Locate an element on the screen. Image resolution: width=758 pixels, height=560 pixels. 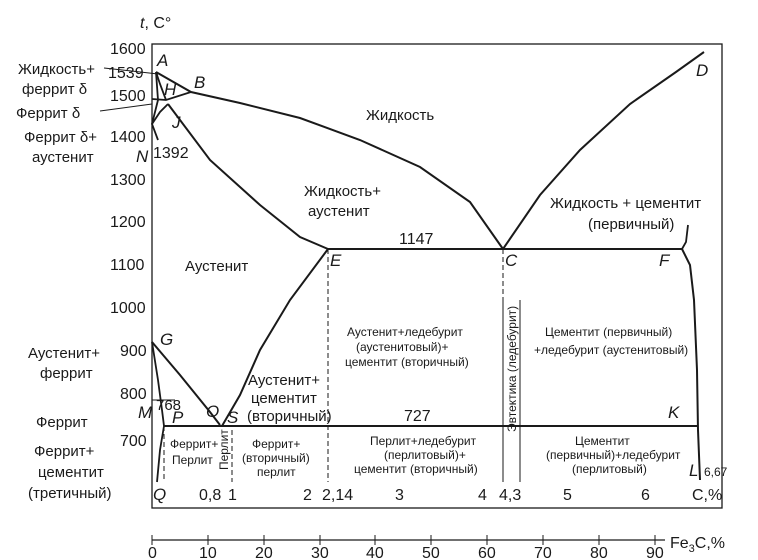
label-fer-cem-2: цементит is located at coordinates (71, 472).